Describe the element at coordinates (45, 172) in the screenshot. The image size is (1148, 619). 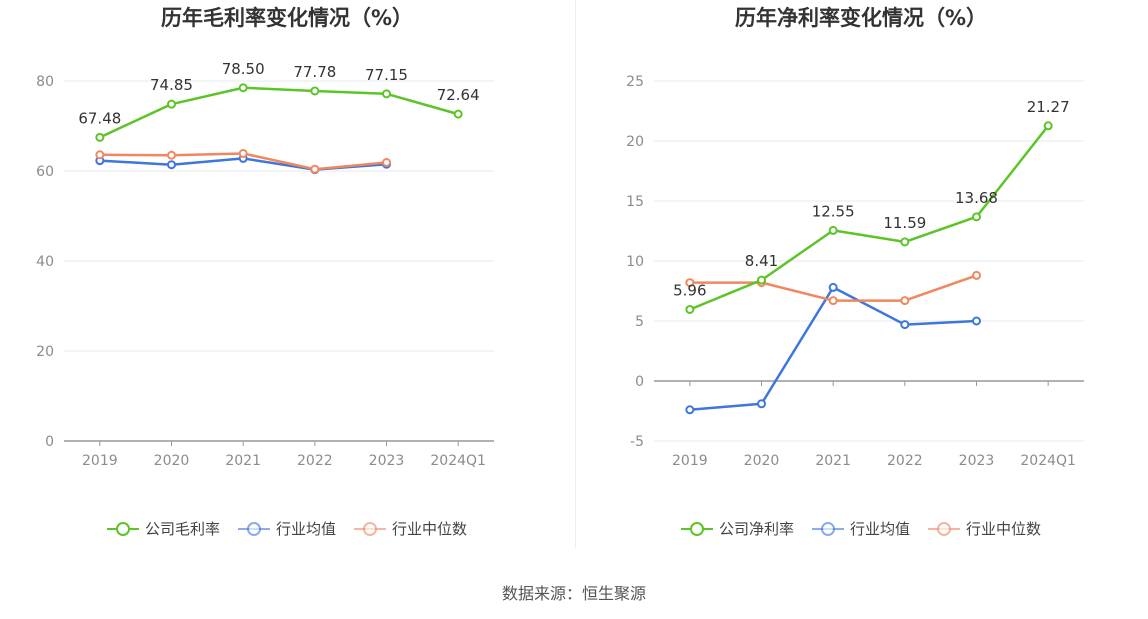
I see `y-tick-label: 60` at that location.